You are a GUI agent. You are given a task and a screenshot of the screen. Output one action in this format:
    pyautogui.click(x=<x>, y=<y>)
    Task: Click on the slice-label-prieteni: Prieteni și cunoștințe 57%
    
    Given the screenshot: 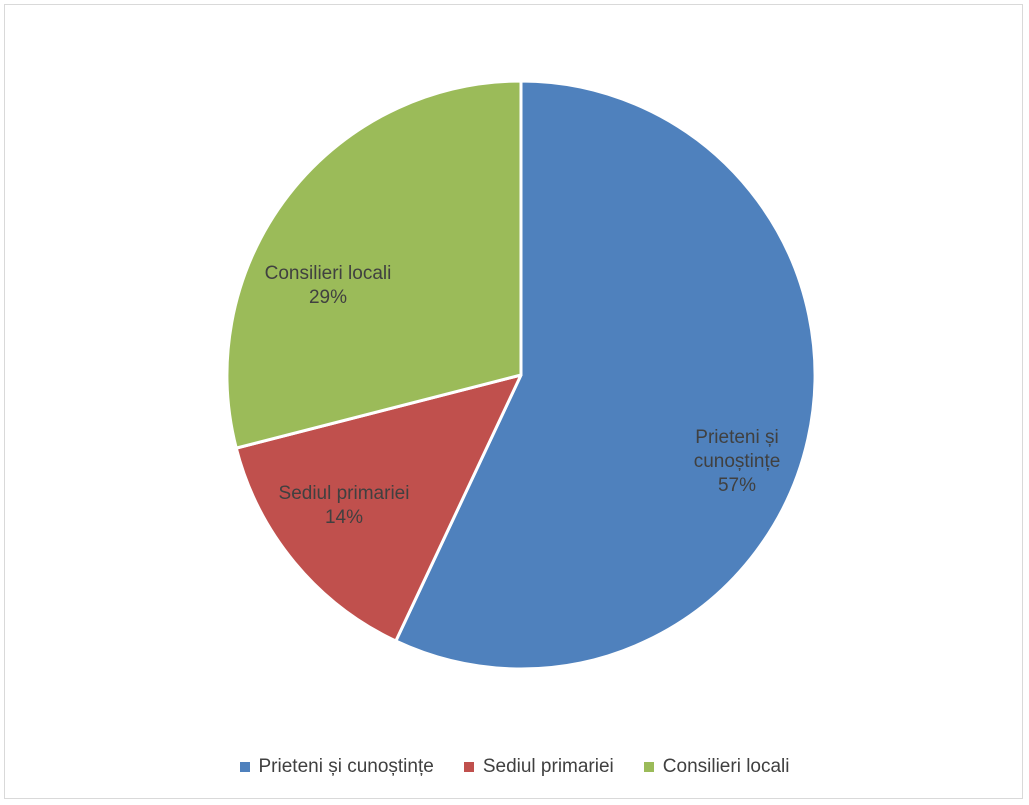 What is the action you would take?
    pyautogui.click(x=737, y=461)
    